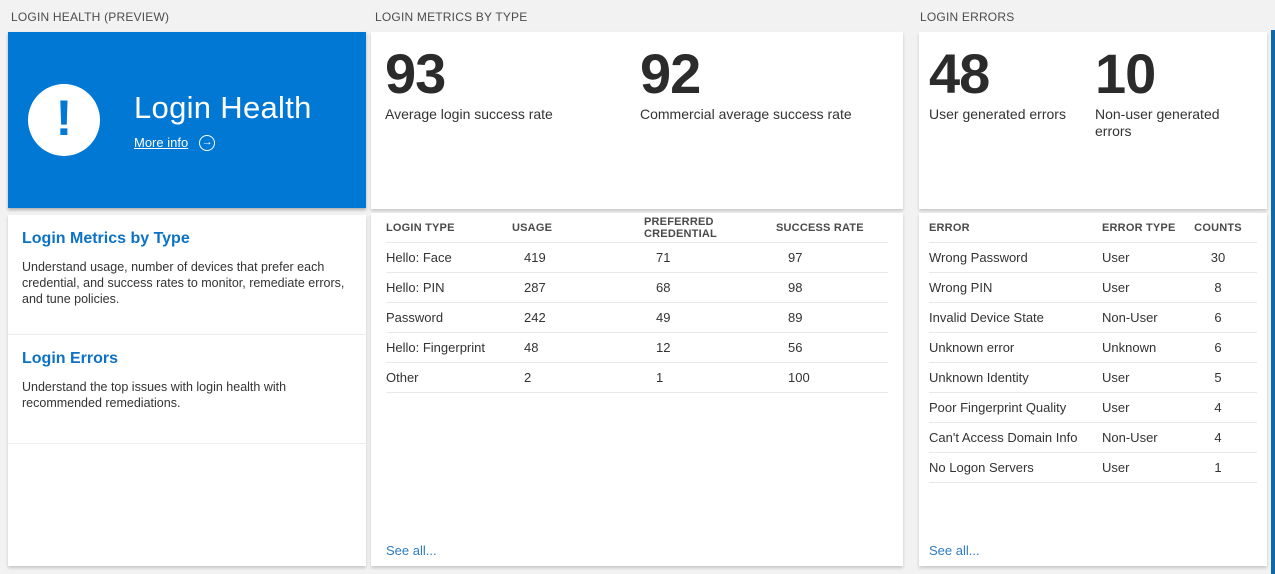  Describe the element at coordinates (1012, 127) in the screenshot. I see `stat-user-generated-errors: 48 User generated errors` at that location.